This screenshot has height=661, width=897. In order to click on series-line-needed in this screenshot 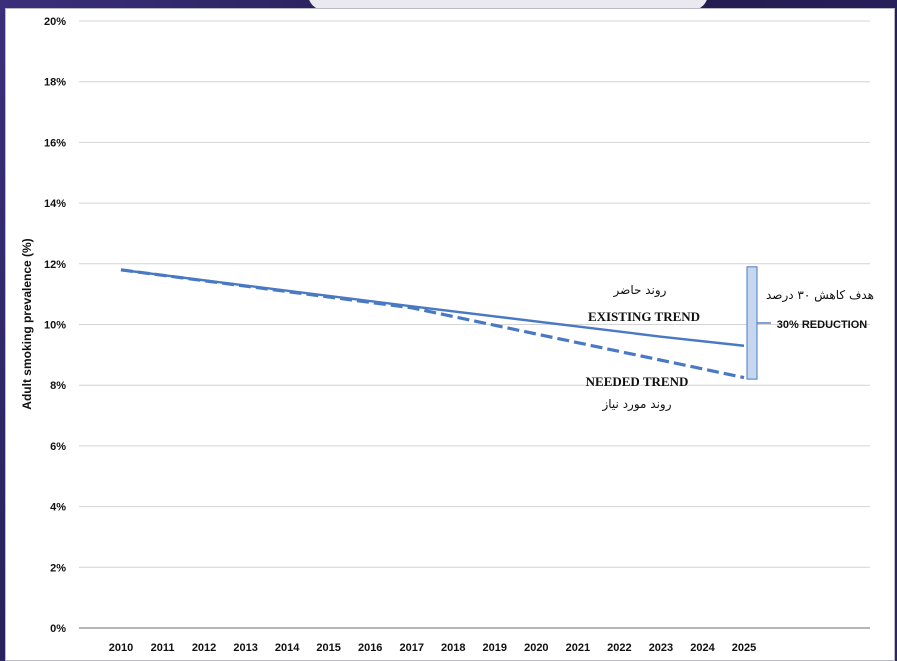, I will do `click(432, 324)`.